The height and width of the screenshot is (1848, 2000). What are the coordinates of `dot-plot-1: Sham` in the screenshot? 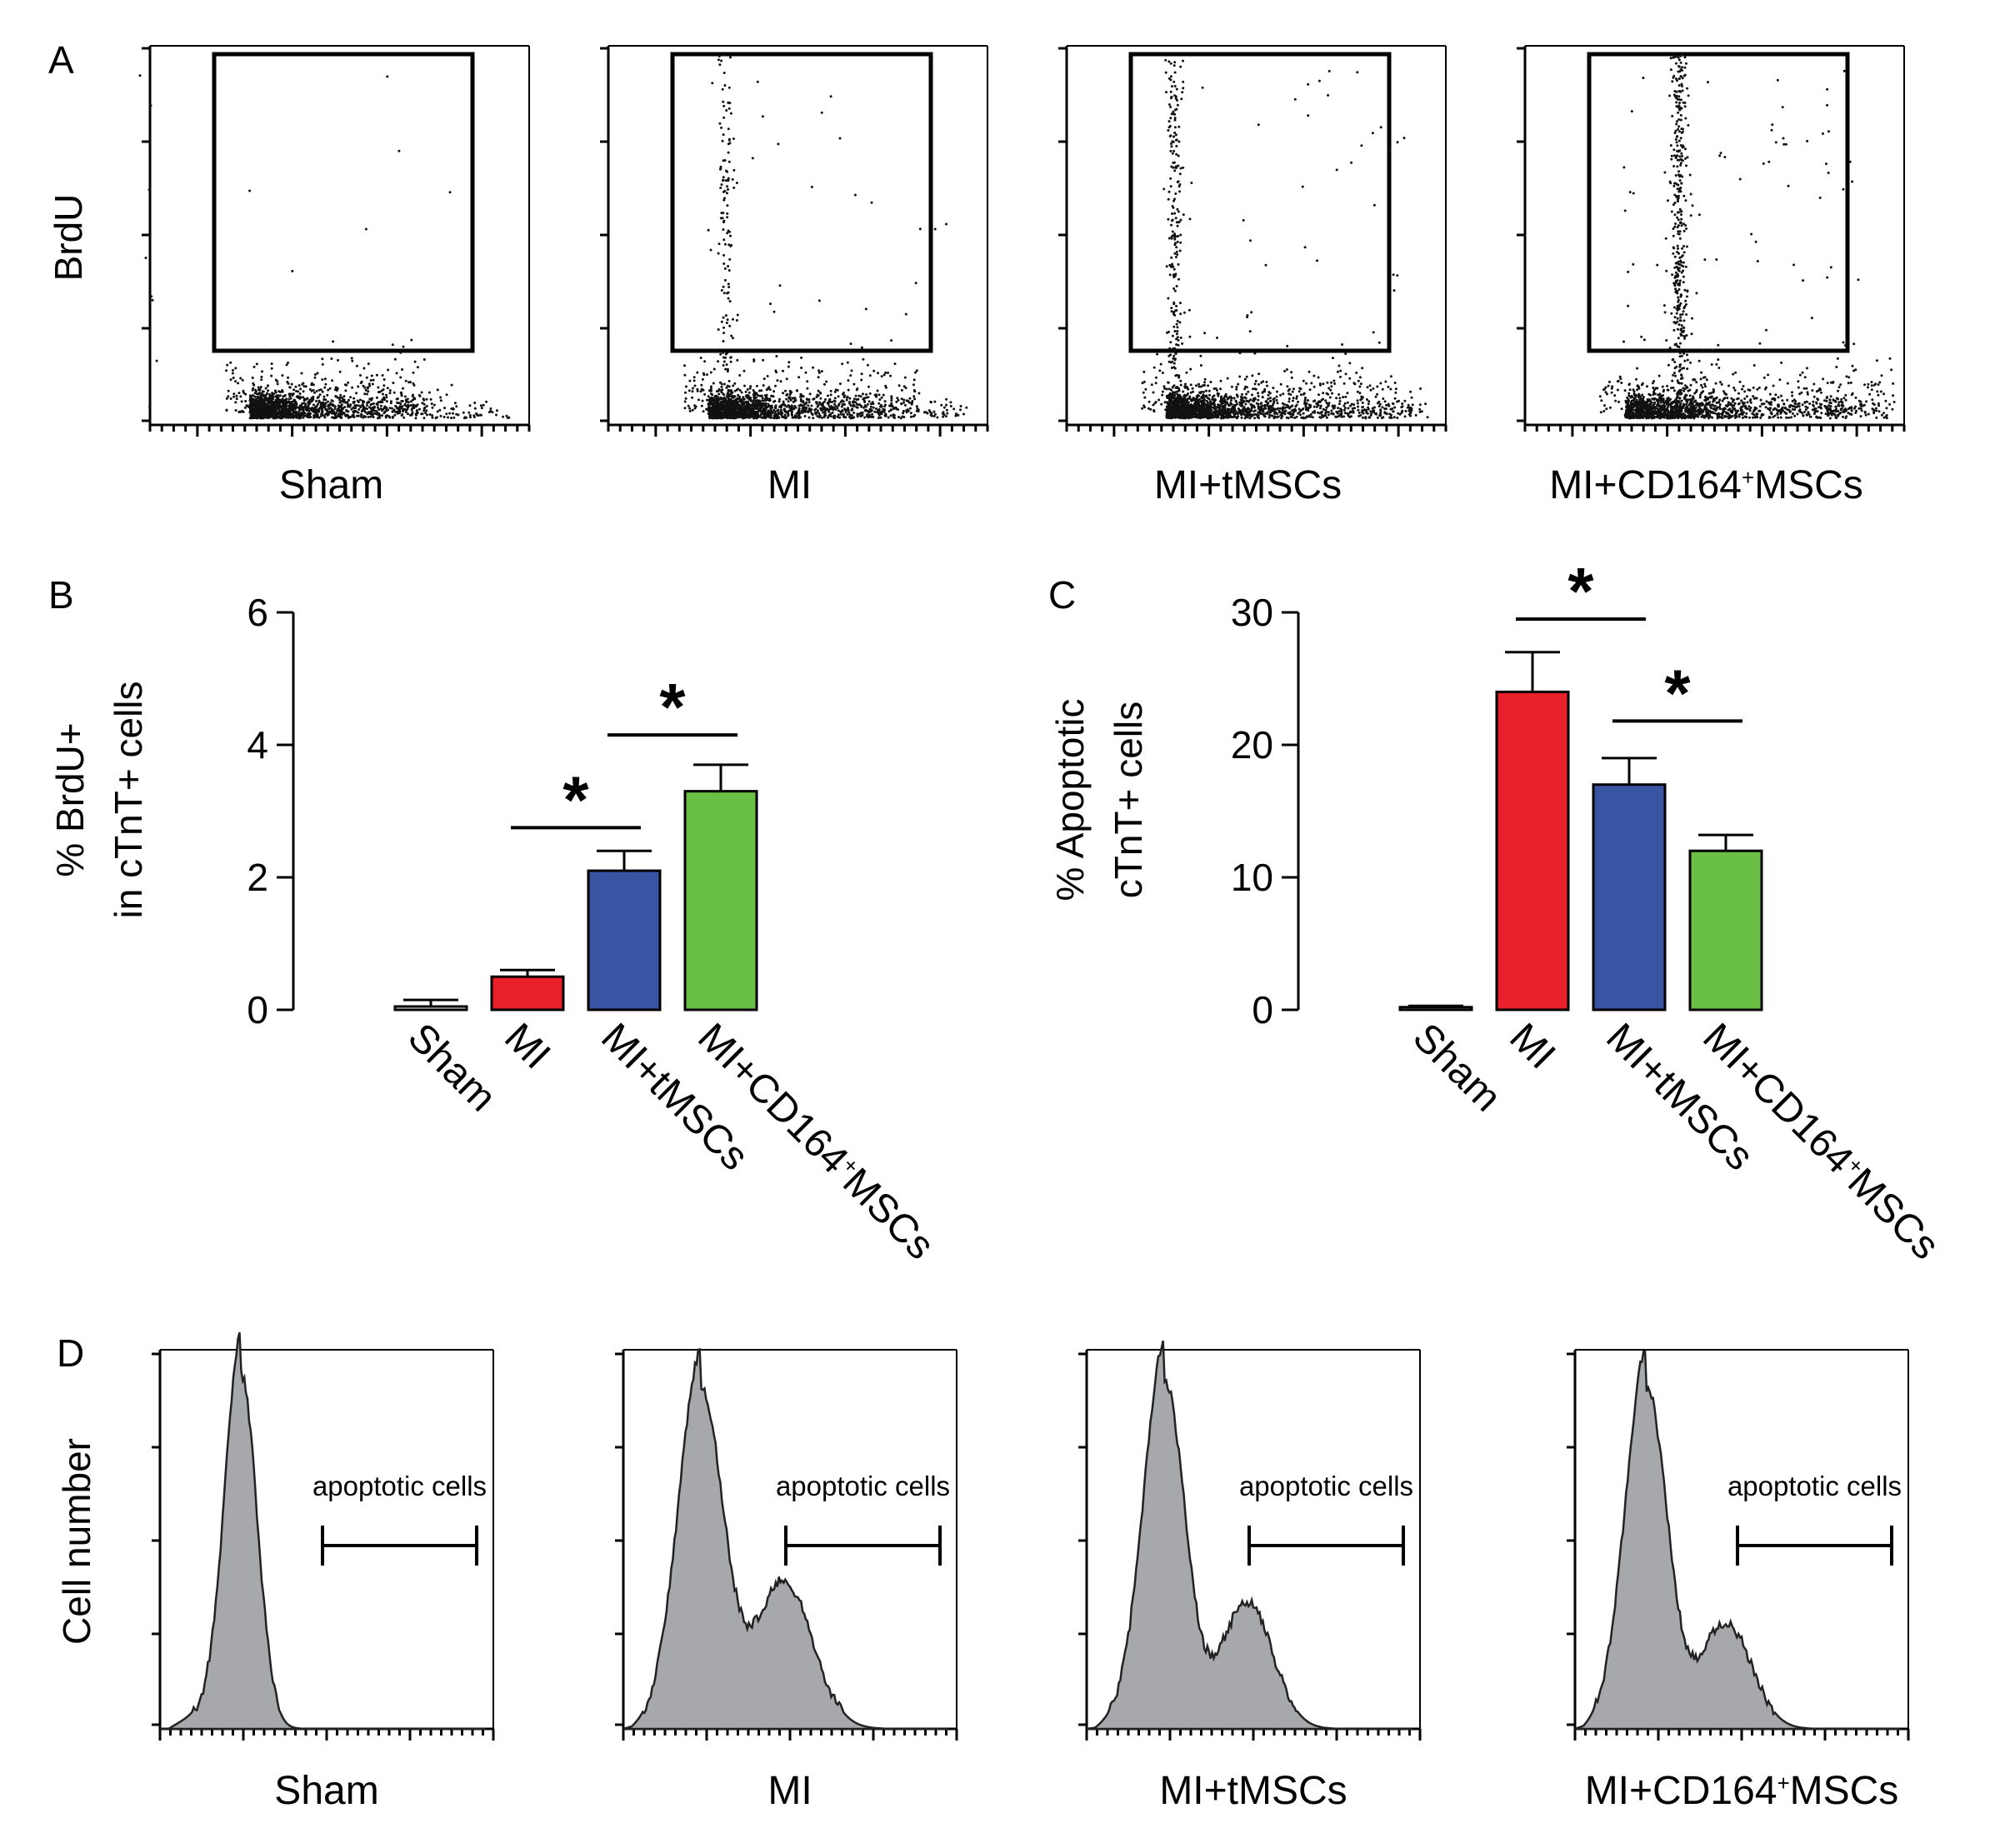 It's located at (334, 276).